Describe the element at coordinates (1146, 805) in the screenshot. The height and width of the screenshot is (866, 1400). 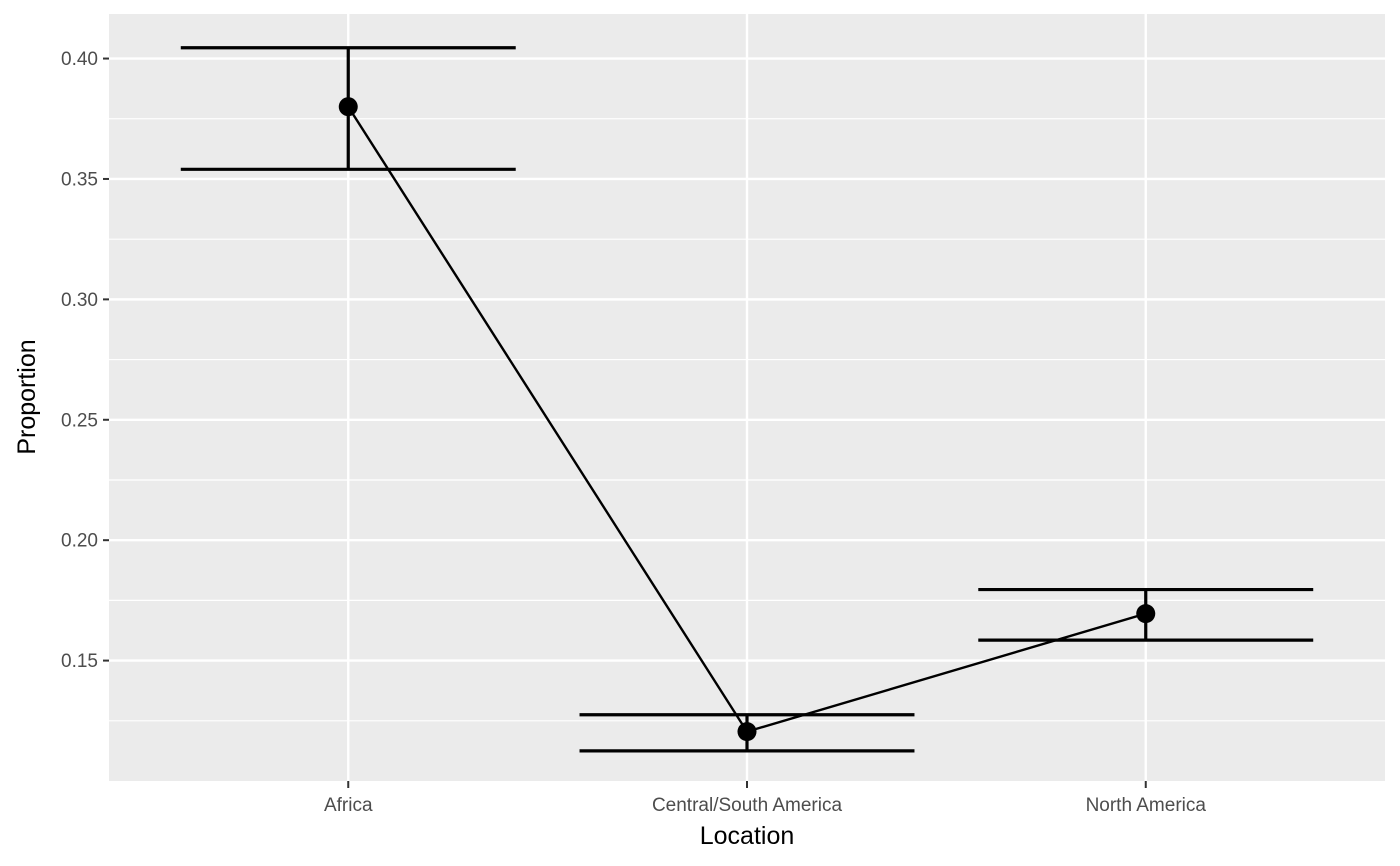
I see `x-tick-label: North America` at that location.